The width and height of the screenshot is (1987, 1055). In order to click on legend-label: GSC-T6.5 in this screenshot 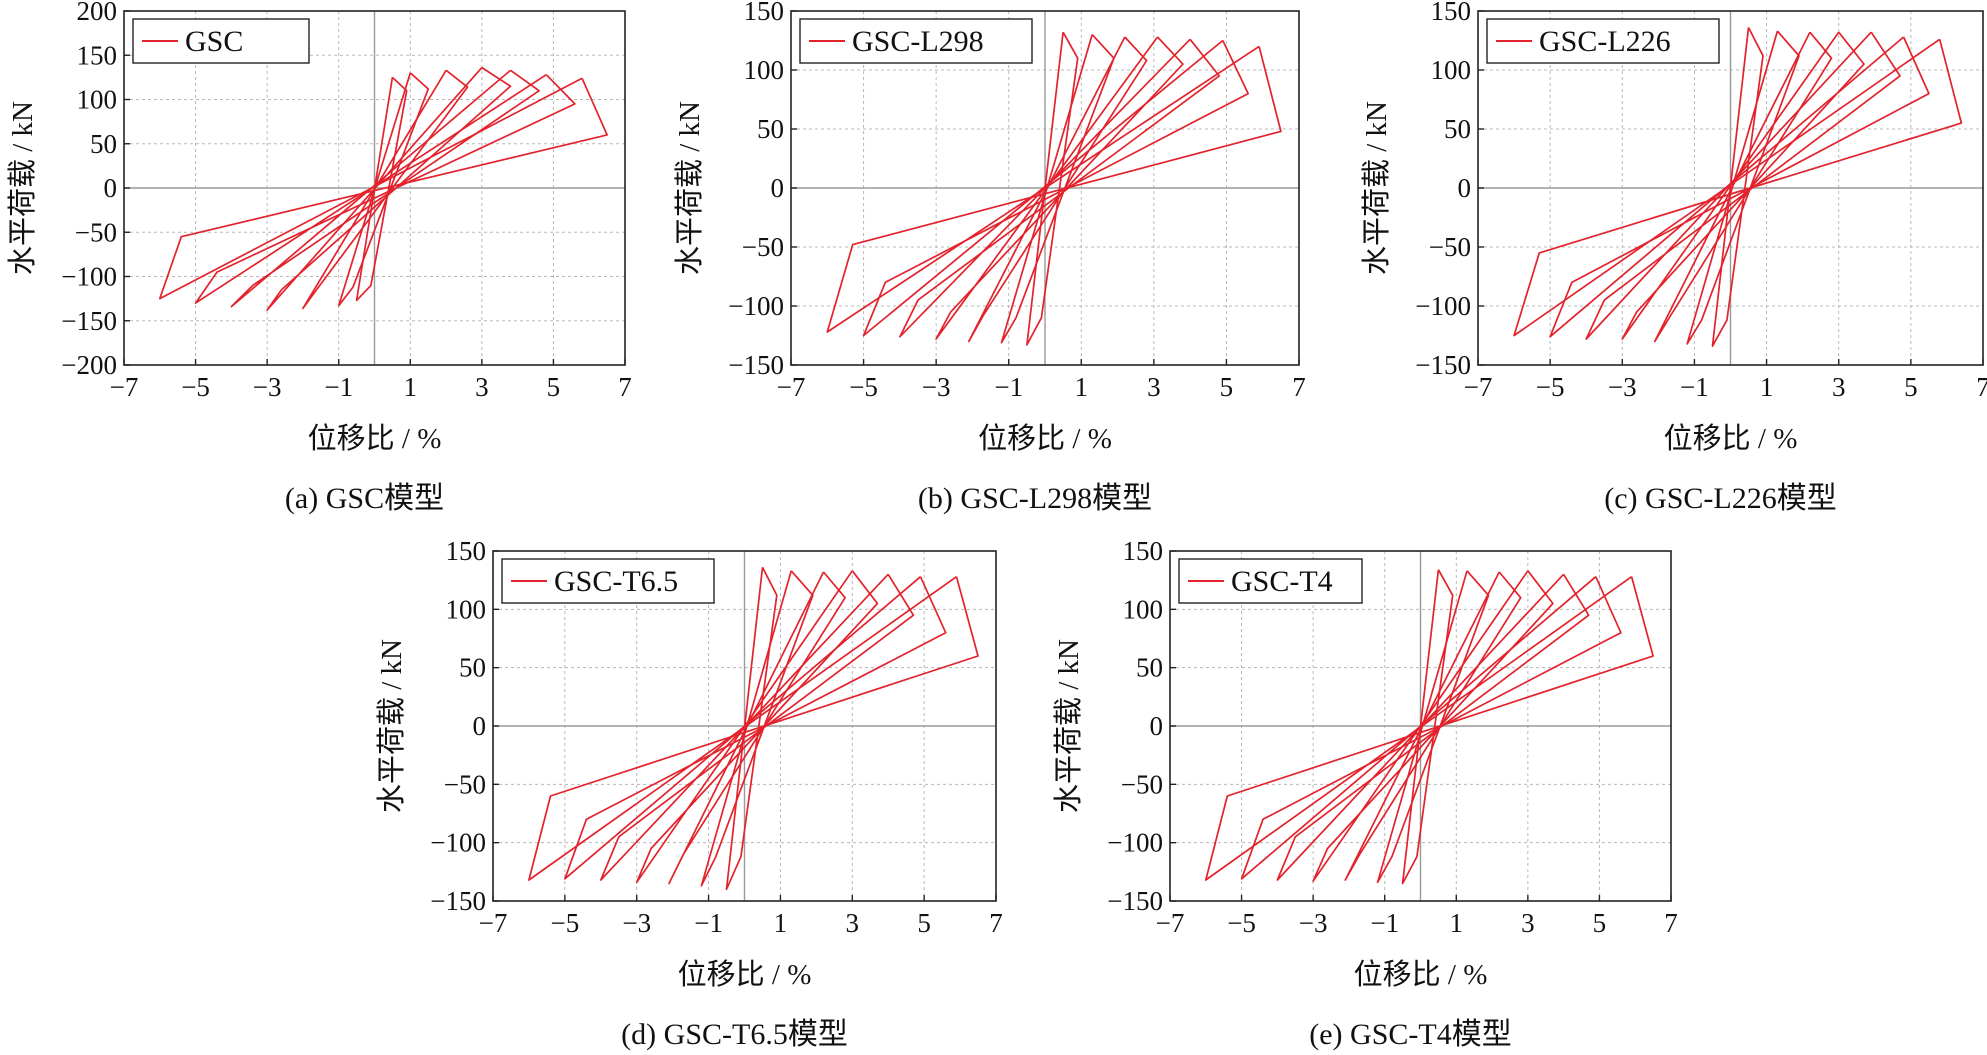, I will do `click(616, 581)`.